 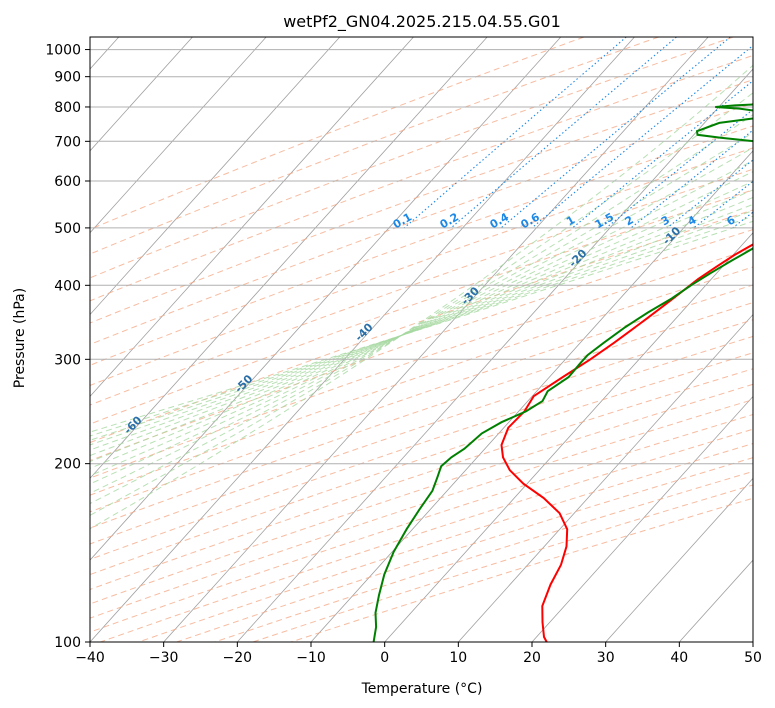 I want to click on mixing-ratio-label: 4, so click(x=691, y=220).